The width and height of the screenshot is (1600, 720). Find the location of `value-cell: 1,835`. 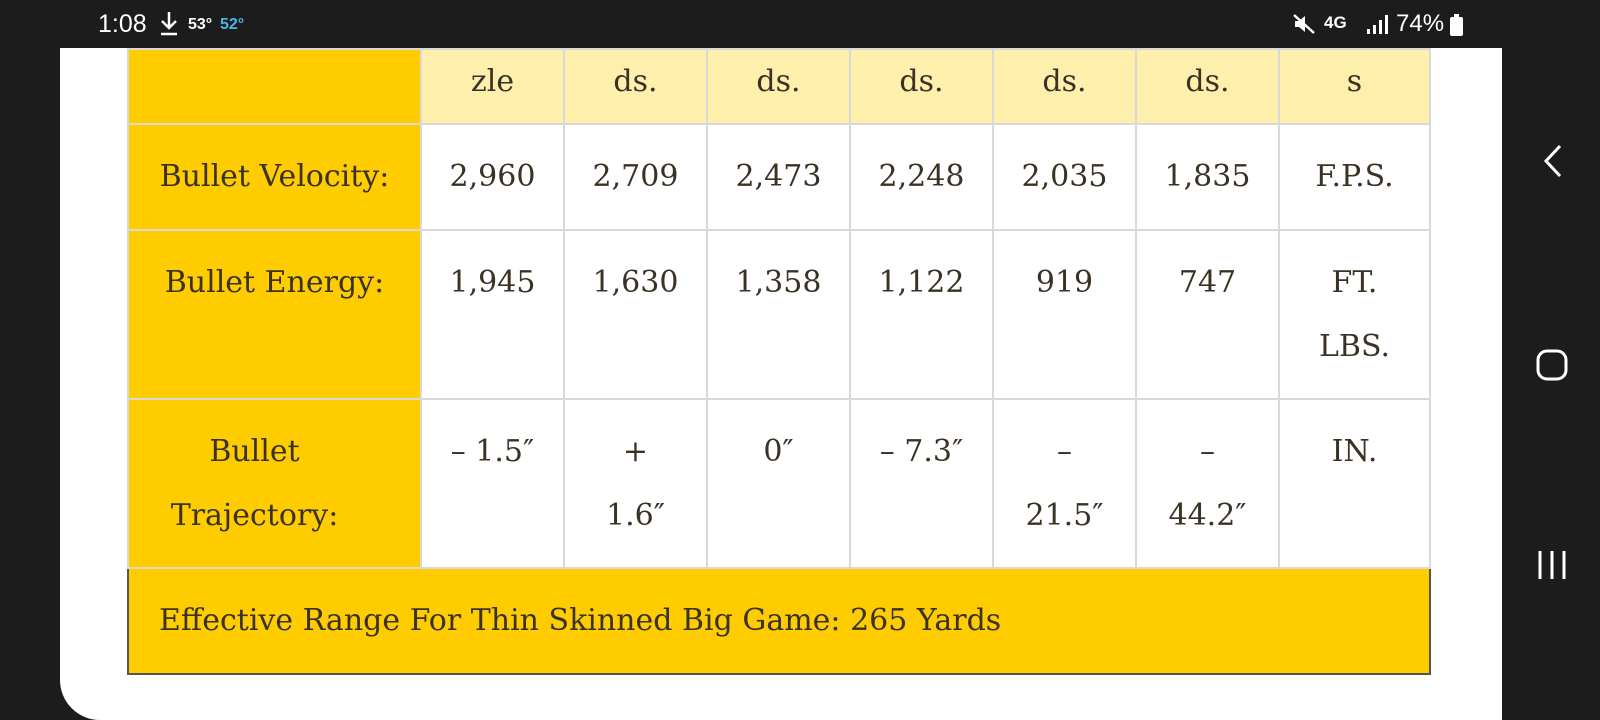

value-cell: 1,835 is located at coordinates (1207, 177).